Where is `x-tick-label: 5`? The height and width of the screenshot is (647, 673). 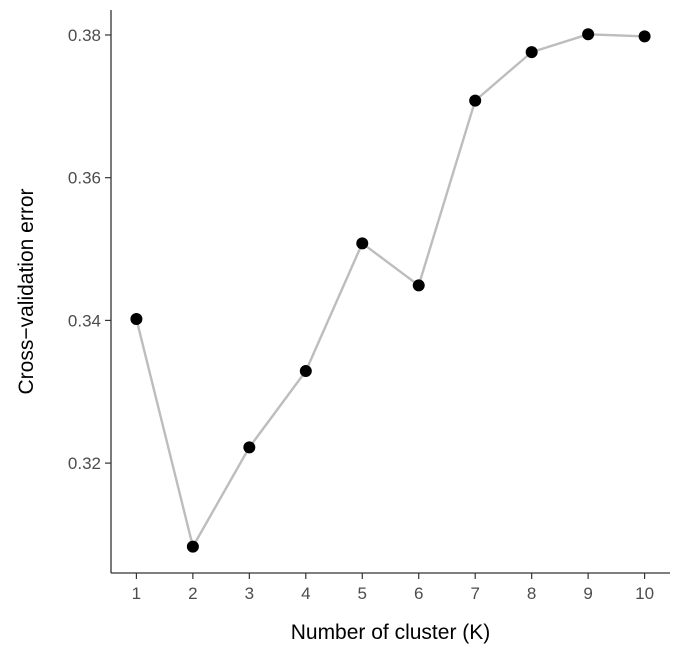 x-tick-label: 5 is located at coordinates (362, 593).